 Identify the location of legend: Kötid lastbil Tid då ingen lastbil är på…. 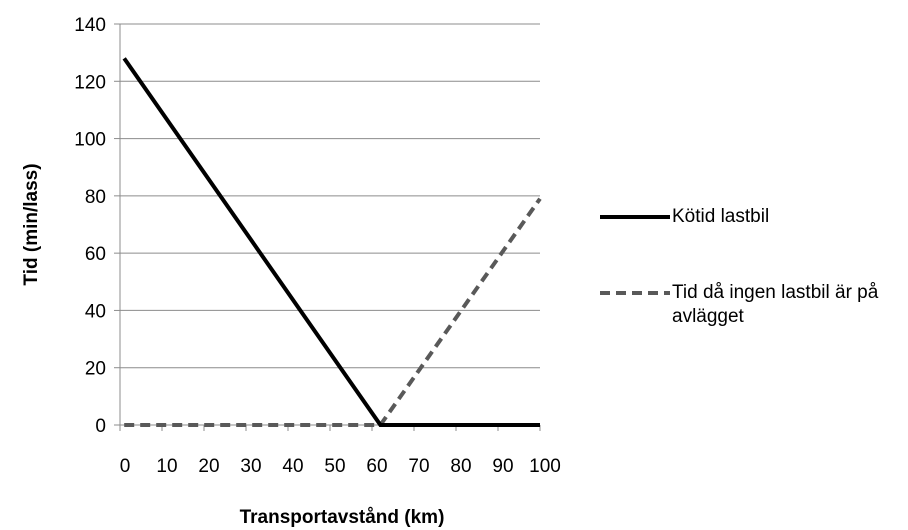
(750, 267).